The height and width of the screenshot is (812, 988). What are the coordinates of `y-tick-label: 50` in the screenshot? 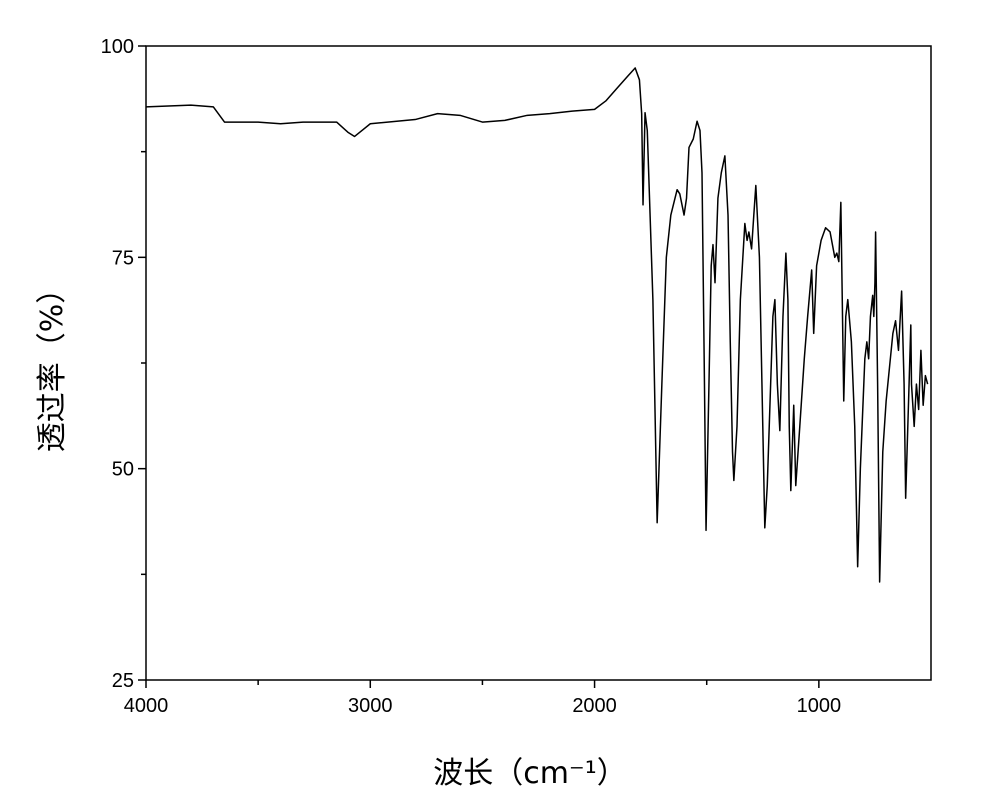 It's located at (123, 470).